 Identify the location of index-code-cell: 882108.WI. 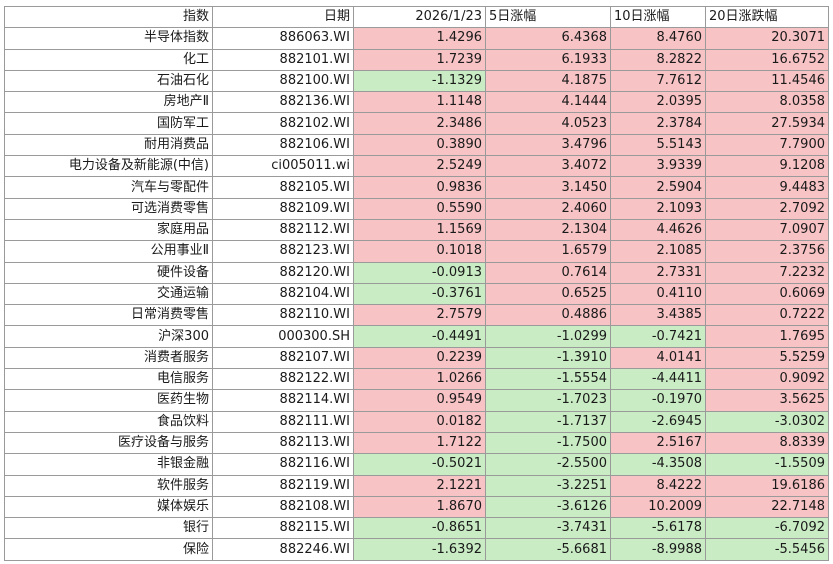
(283, 507).